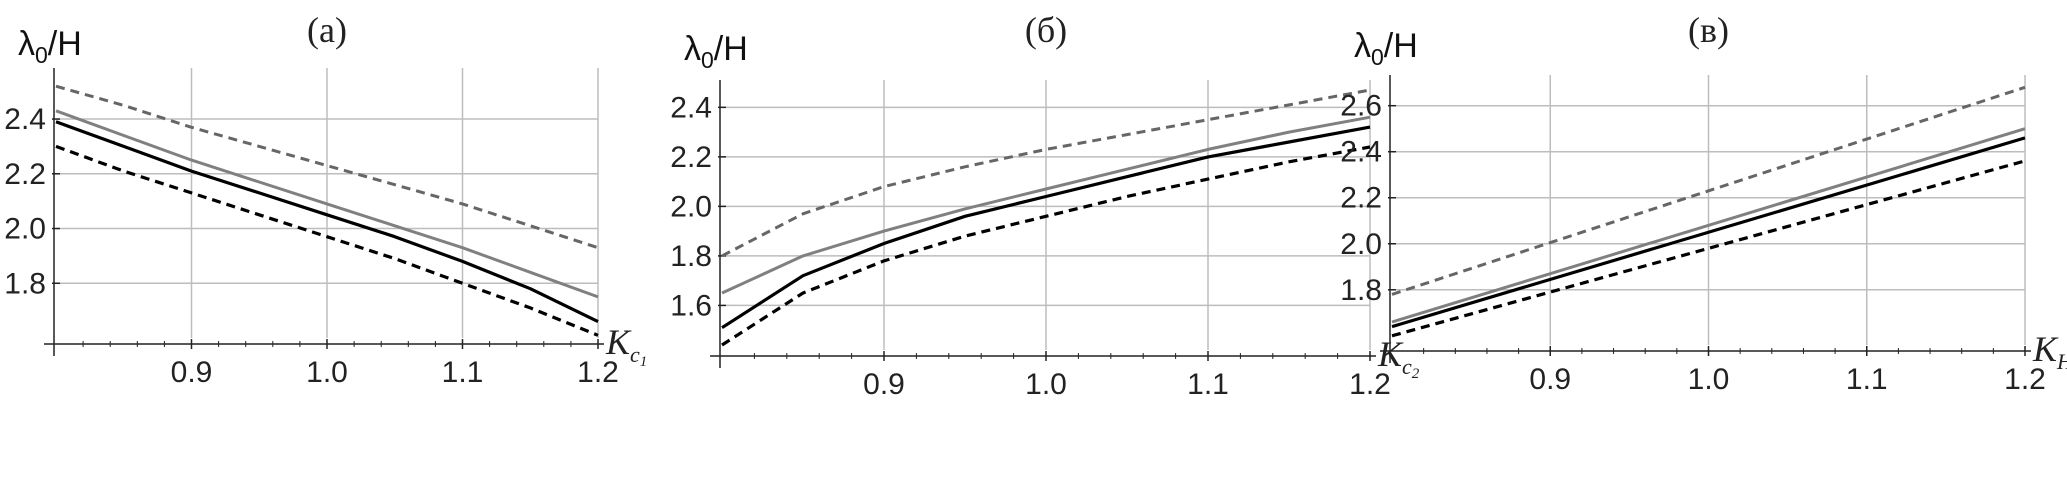 The width and height of the screenshot is (2067, 495). I want to click on x-axis-label: Kc1, so click(626, 346).